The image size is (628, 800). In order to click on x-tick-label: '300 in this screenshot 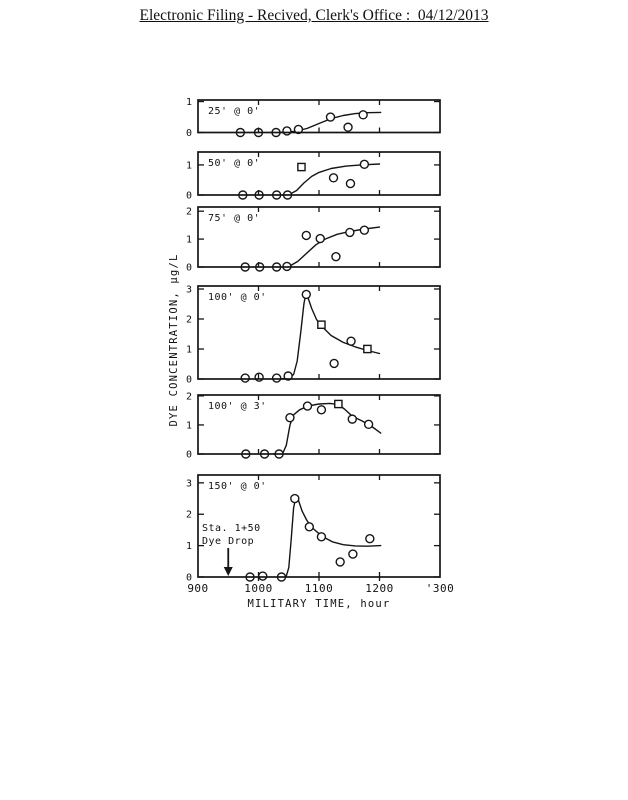, I will do `click(440, 588)`.